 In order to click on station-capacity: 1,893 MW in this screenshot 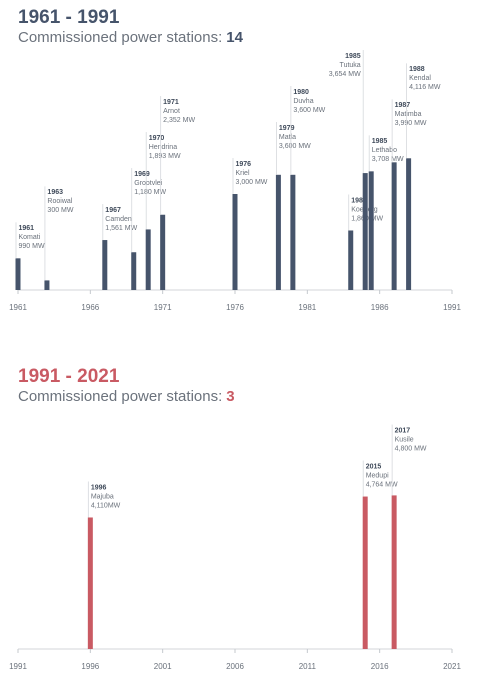, I will do `click(165, 156)`.